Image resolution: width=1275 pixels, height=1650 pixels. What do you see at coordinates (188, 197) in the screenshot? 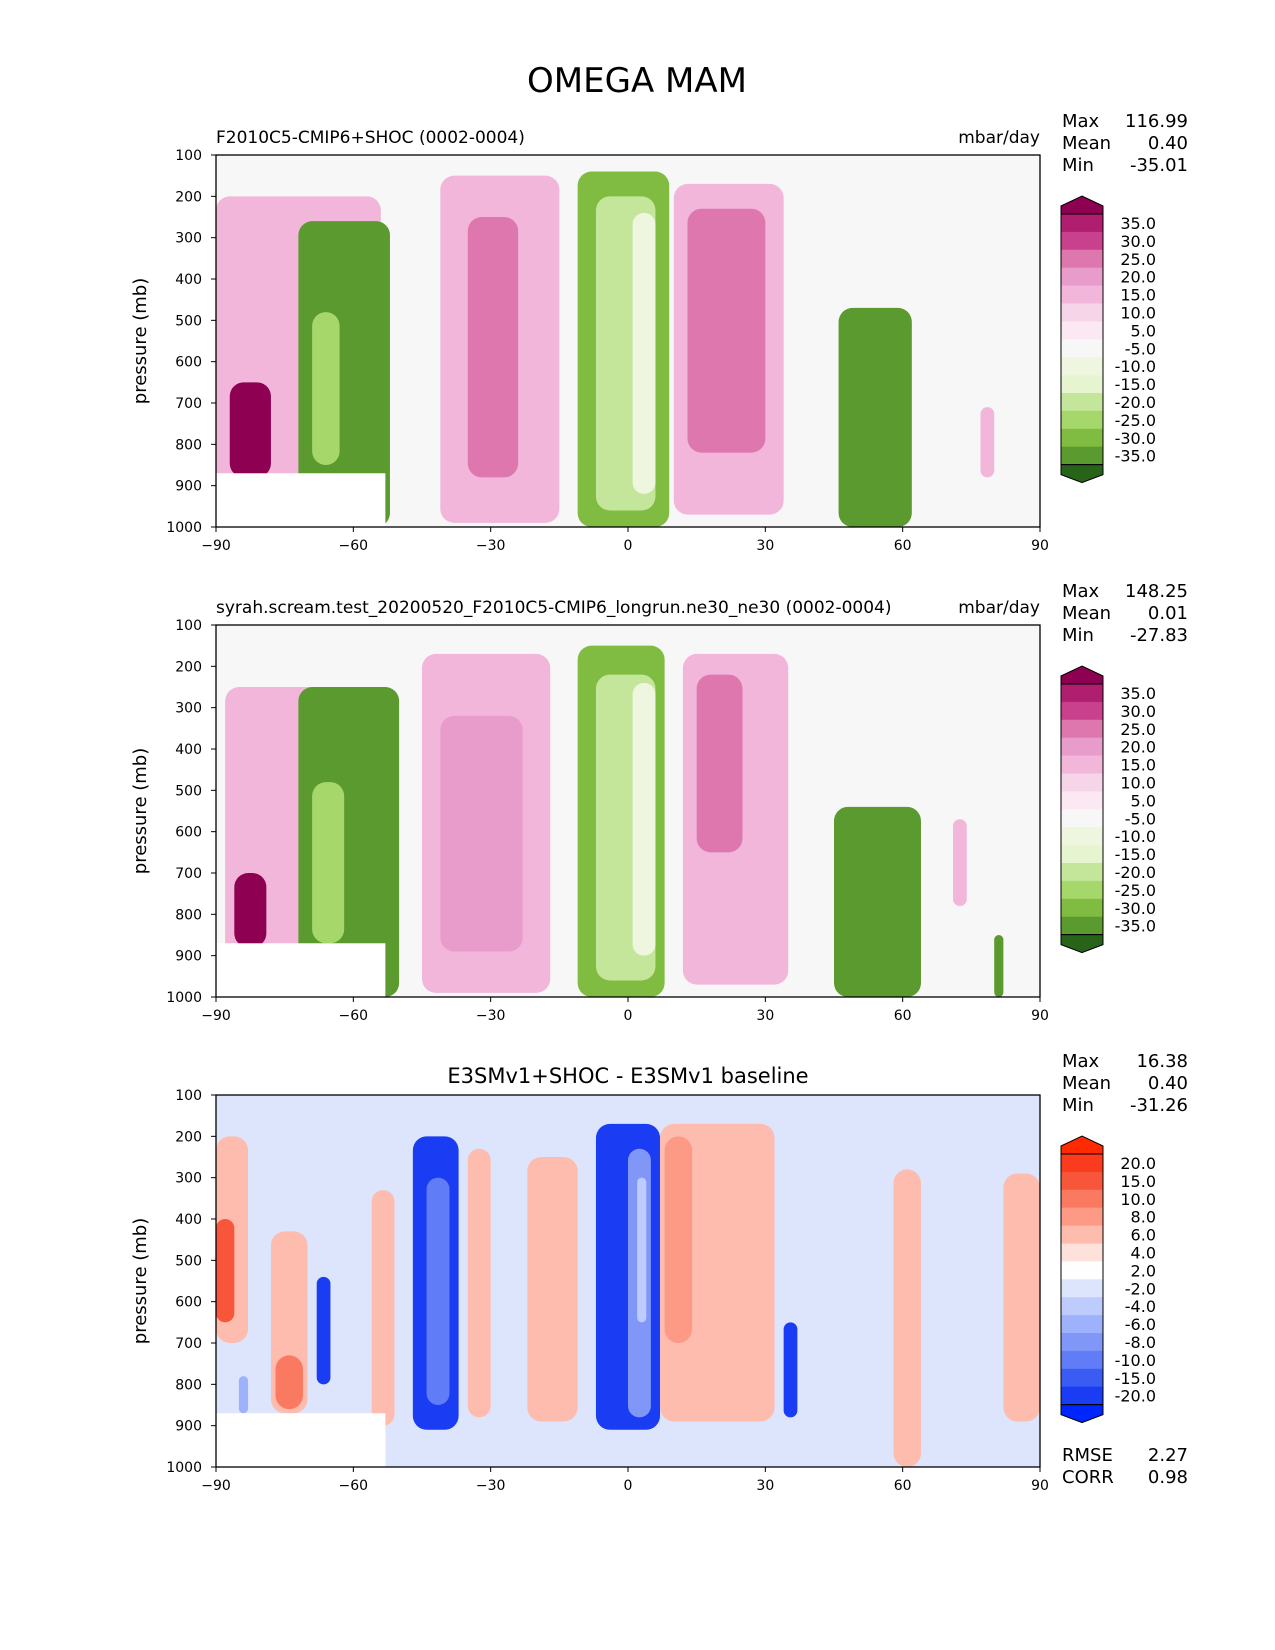
I see `y-tick-label: 200` at bounding box center [188, 197].